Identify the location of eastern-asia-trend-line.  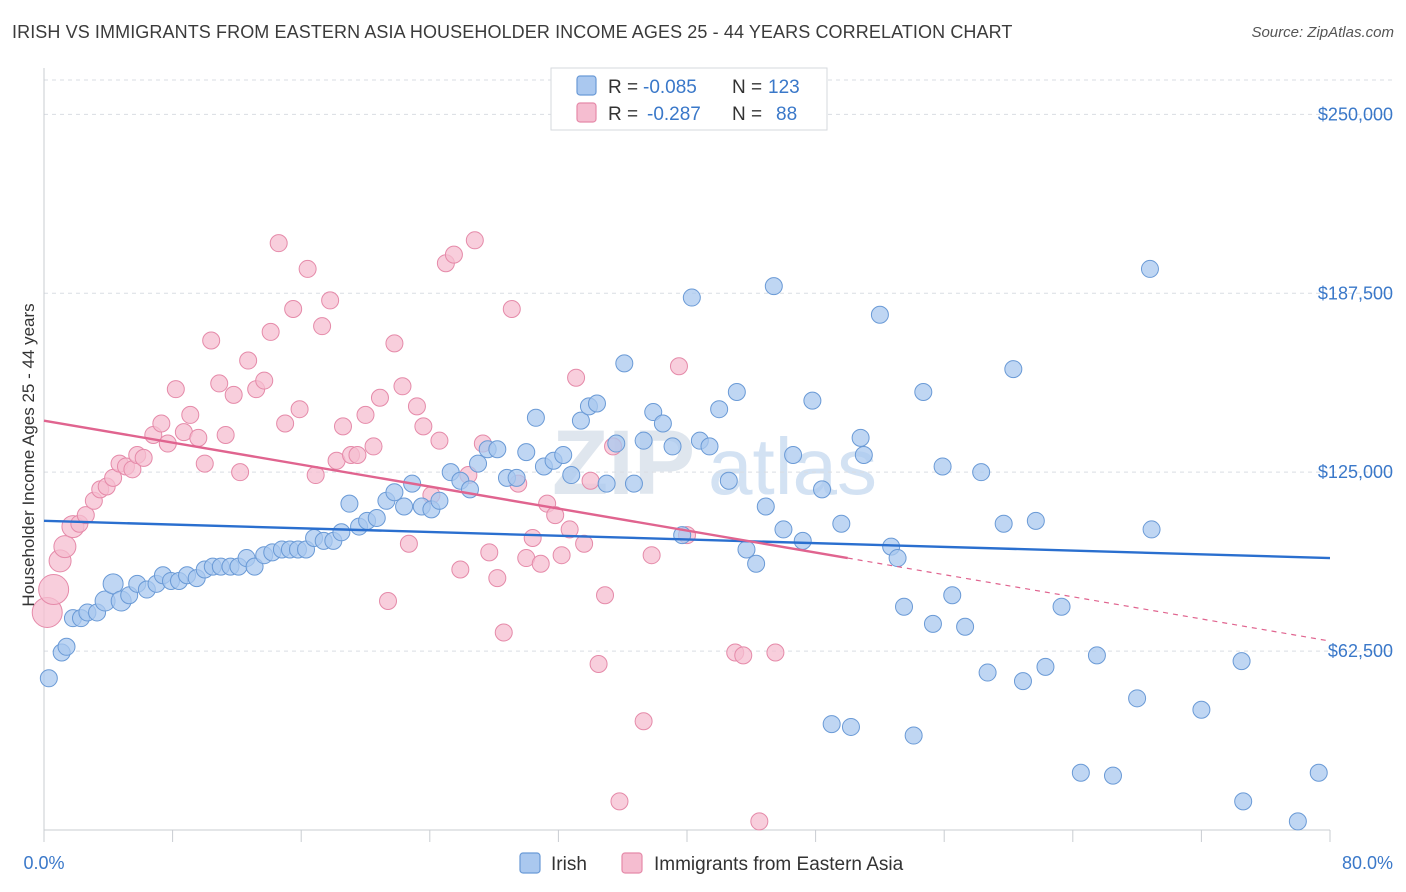
(445, 489).